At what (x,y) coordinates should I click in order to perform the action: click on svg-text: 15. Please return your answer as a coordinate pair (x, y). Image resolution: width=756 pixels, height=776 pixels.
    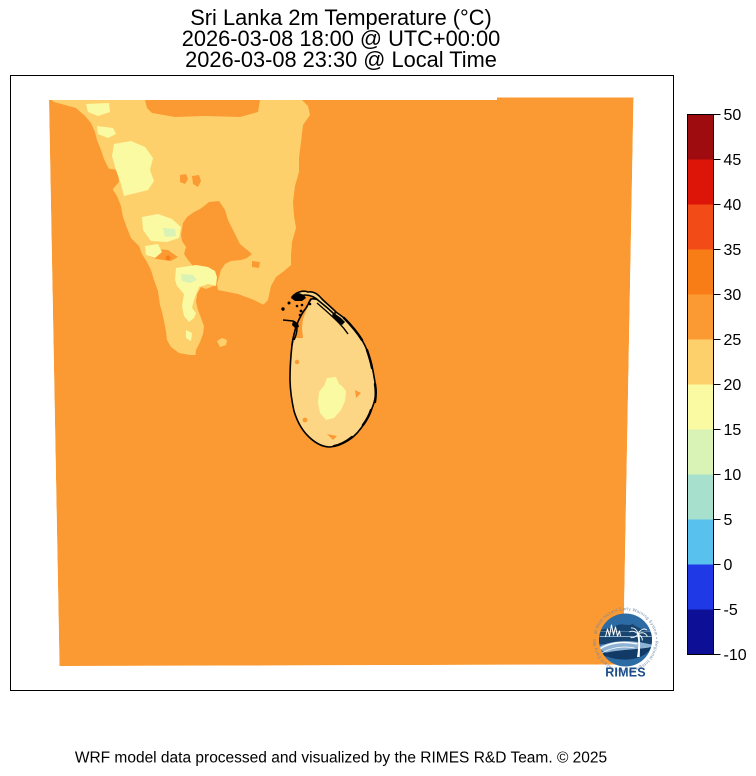
    Looking at the image, I should click on (733, 430).